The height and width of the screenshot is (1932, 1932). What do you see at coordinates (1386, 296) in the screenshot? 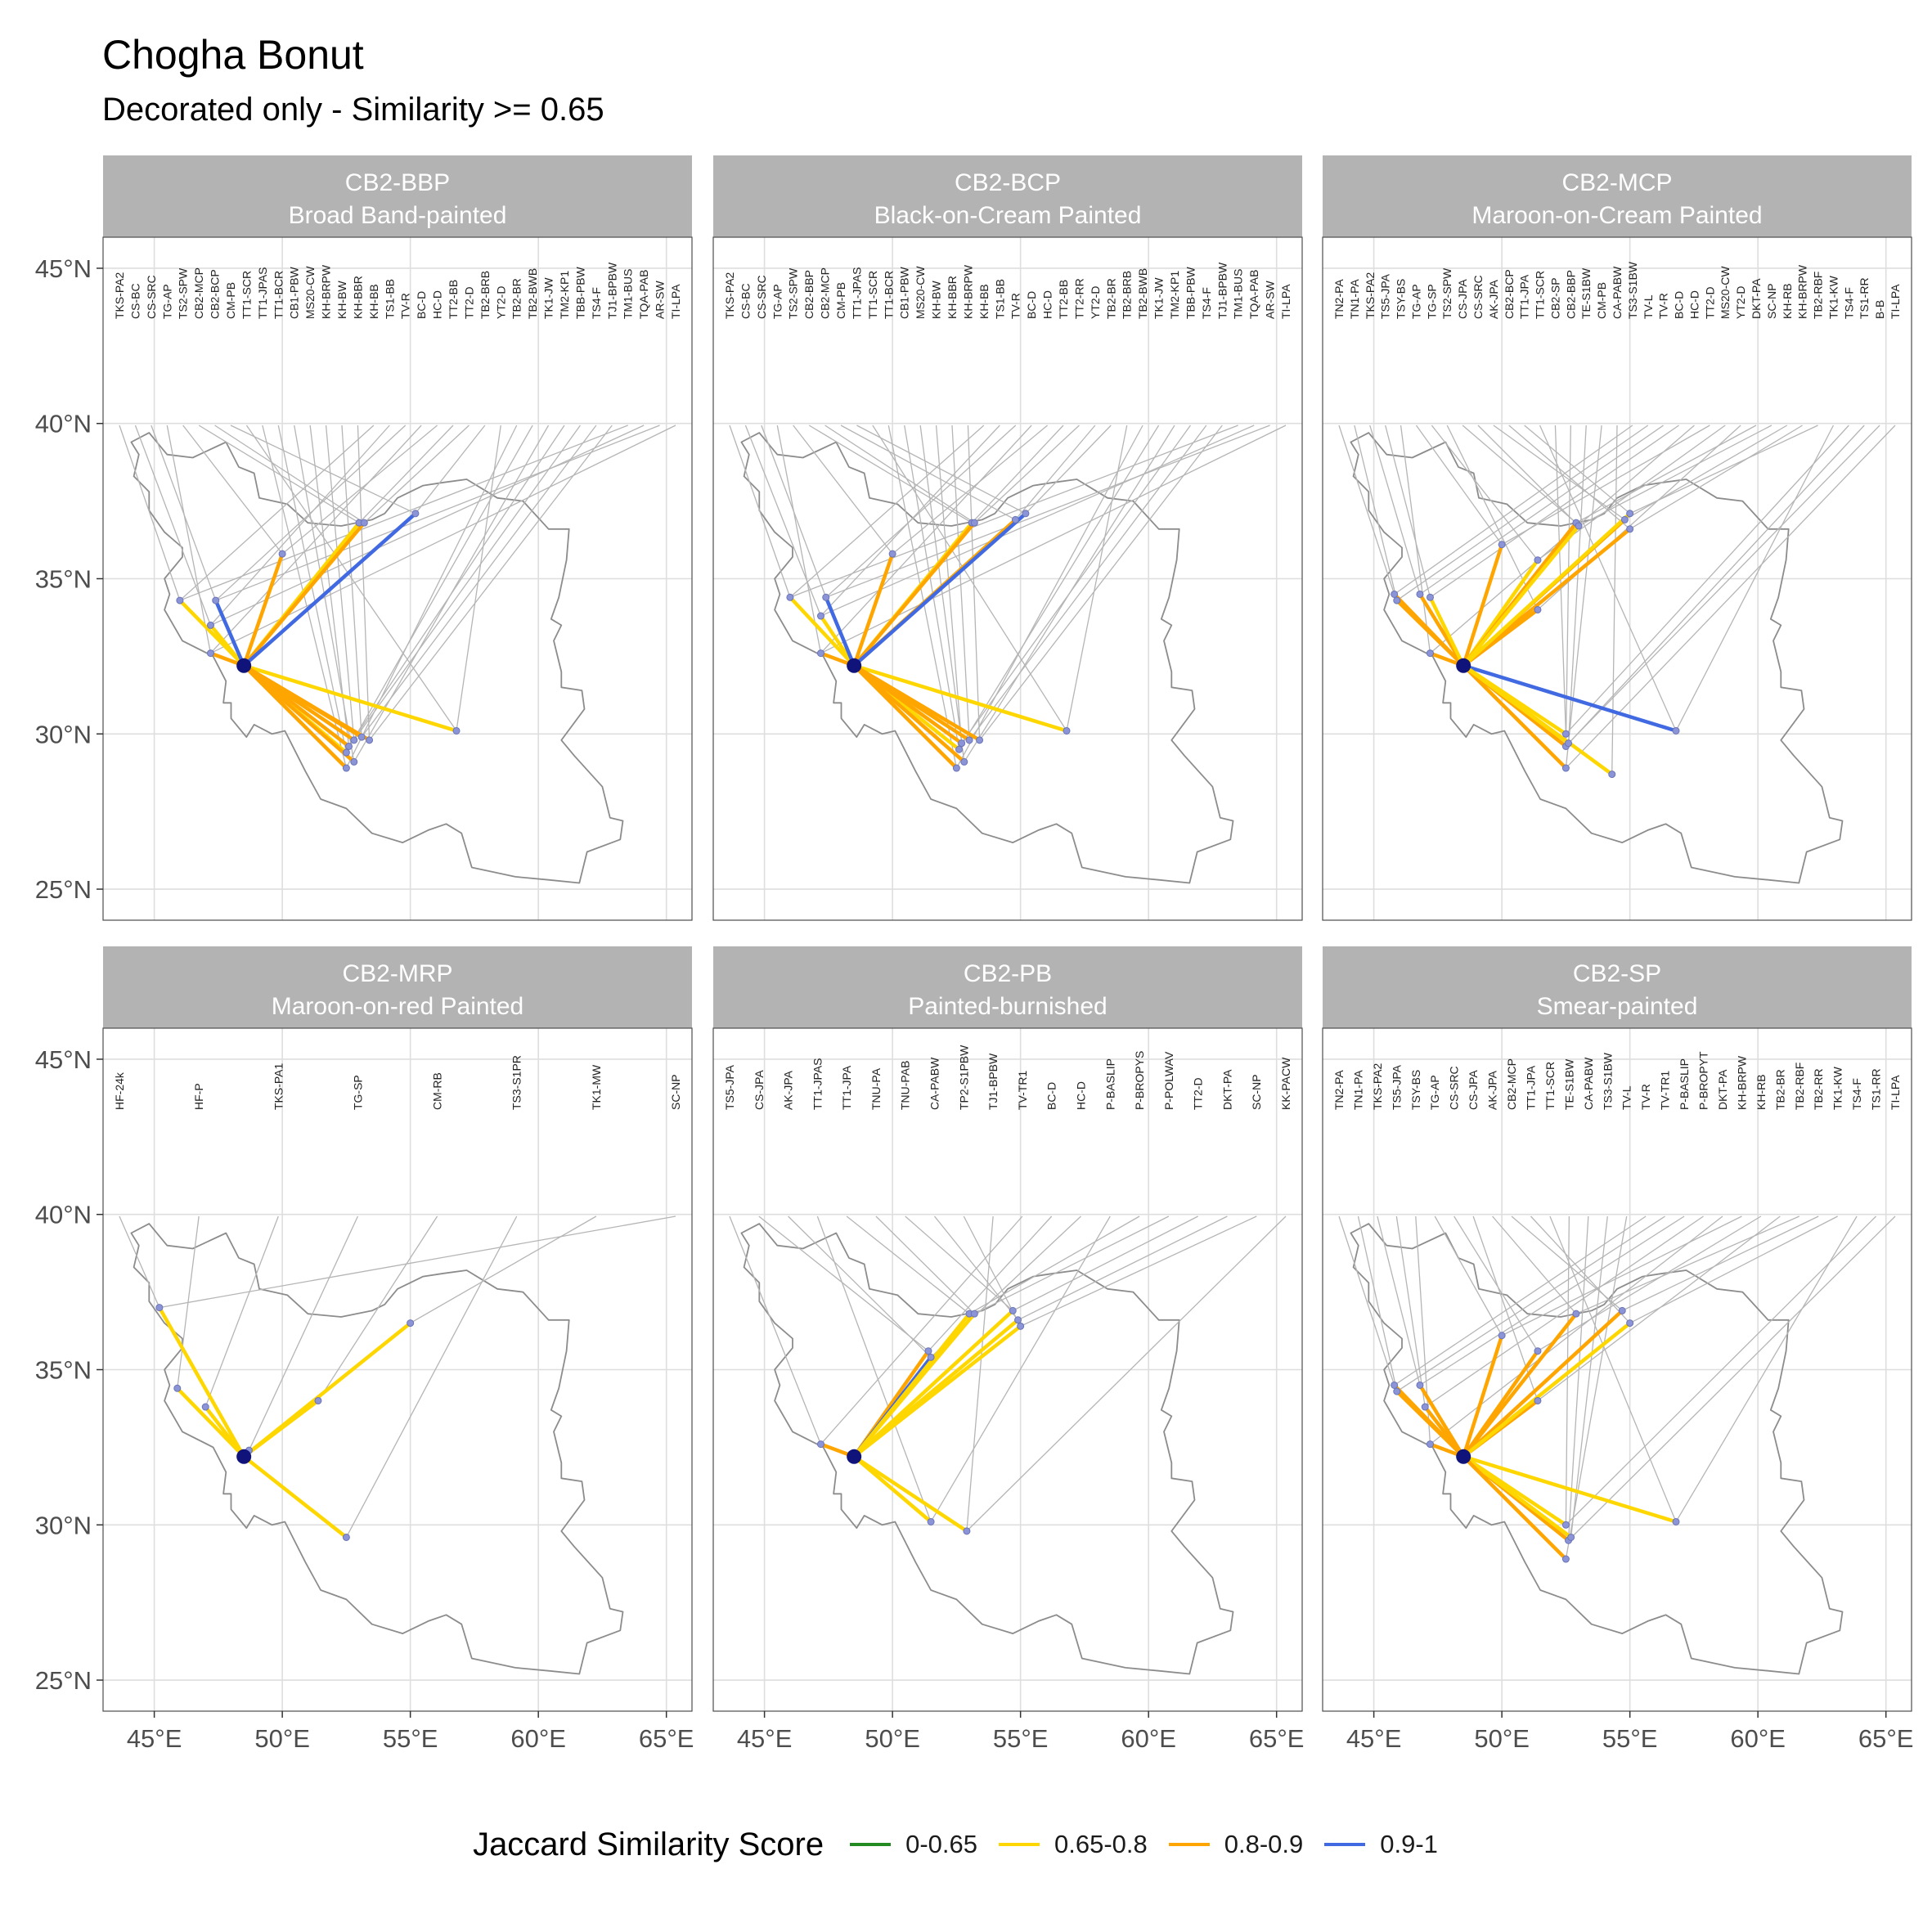
I see `site-label: TS5-JPA` at bounding box center [1386, 296].